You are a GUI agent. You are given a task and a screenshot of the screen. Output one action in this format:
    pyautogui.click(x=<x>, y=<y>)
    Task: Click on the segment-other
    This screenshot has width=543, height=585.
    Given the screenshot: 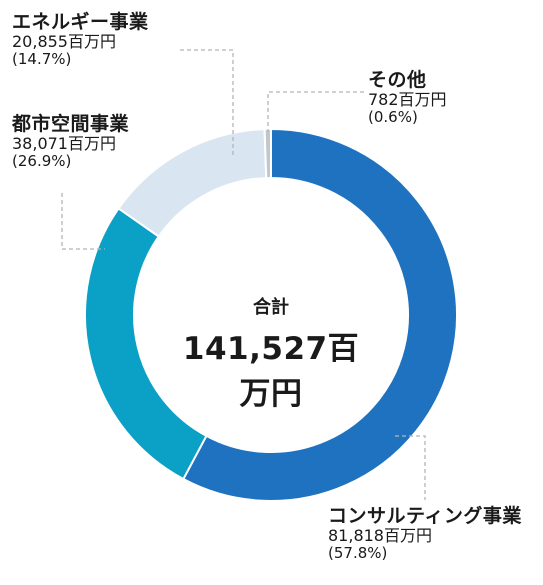 What is the action you would take?
    pyautogui.click(x=267, y=153)
    